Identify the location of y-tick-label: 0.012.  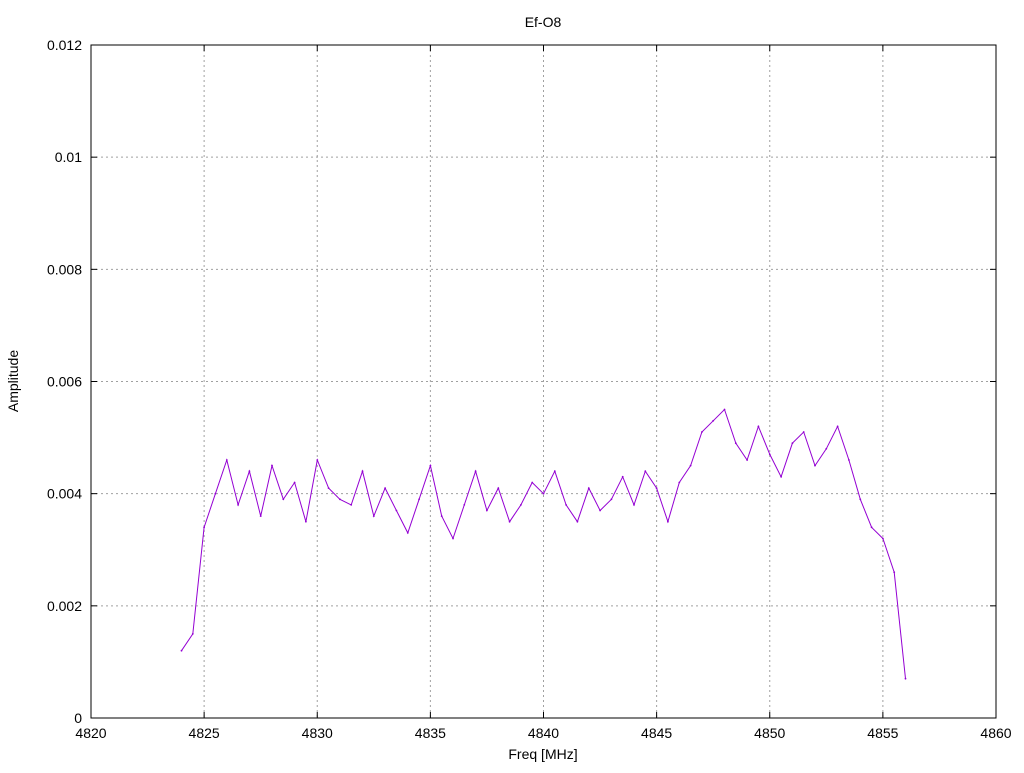
(64, 45).